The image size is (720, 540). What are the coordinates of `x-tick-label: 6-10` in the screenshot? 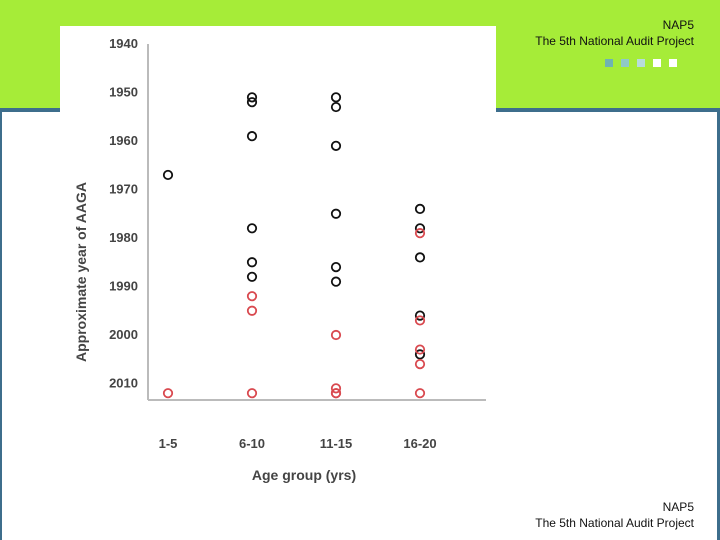 It's located at (252, 443).